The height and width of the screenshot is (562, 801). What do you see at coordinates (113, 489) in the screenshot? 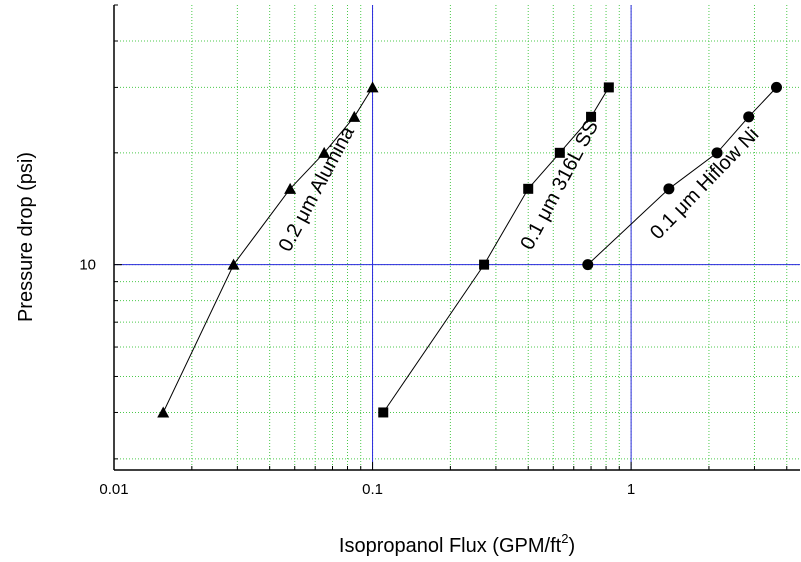
I see `x-tick-label: 0.01` at bounding box center [113, 489].